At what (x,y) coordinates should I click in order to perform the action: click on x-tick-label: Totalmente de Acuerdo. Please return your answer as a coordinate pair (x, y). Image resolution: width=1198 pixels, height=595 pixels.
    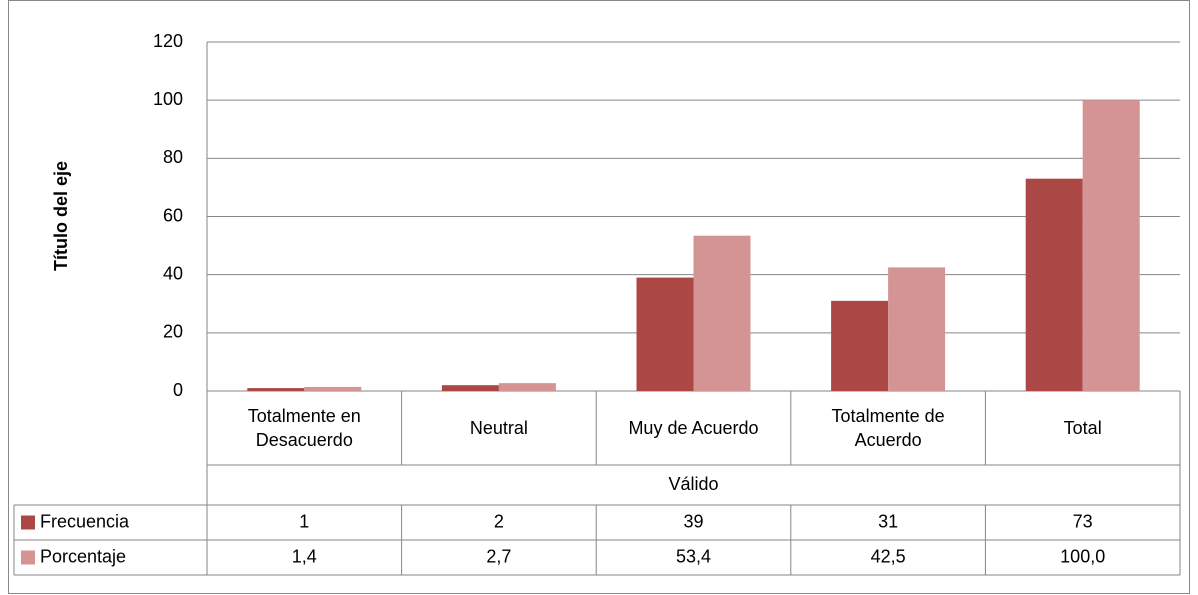
    Looking at the image, I should click on (888, 428).